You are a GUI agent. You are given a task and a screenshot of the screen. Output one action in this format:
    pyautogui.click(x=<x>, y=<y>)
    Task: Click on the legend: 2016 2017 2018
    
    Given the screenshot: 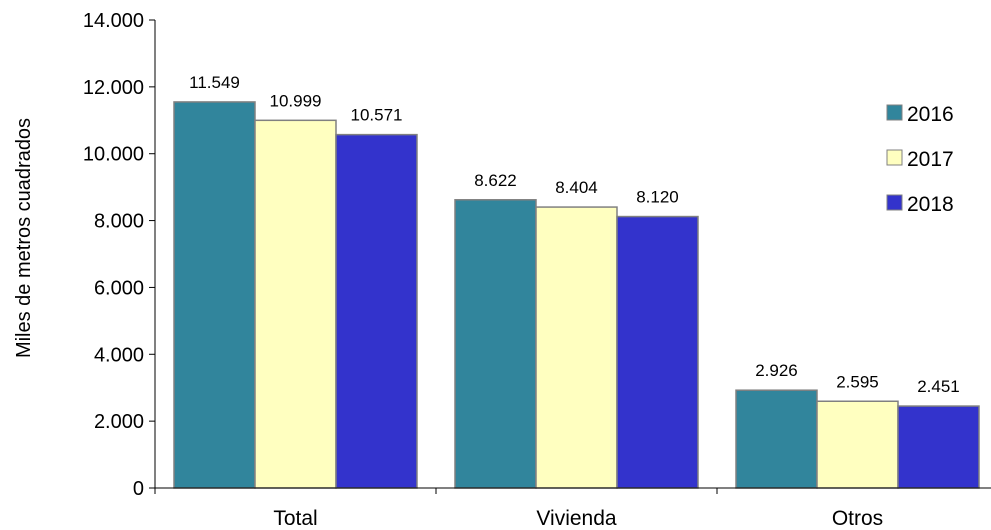 What is the action you would take?
    pyautogui.click(x=920, y=159)
    